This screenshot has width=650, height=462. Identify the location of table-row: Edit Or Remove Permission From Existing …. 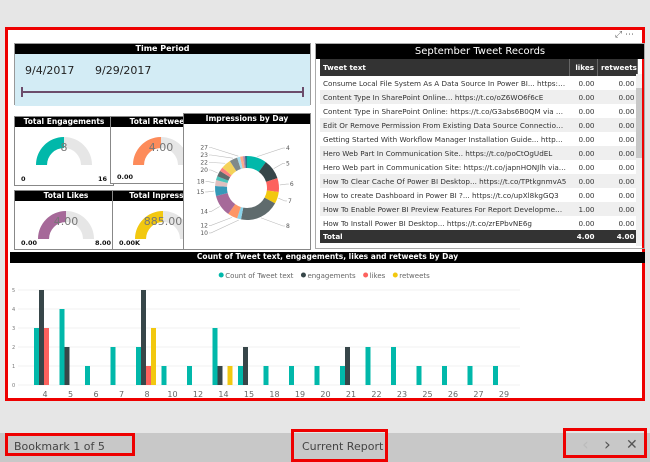
(479, 125).